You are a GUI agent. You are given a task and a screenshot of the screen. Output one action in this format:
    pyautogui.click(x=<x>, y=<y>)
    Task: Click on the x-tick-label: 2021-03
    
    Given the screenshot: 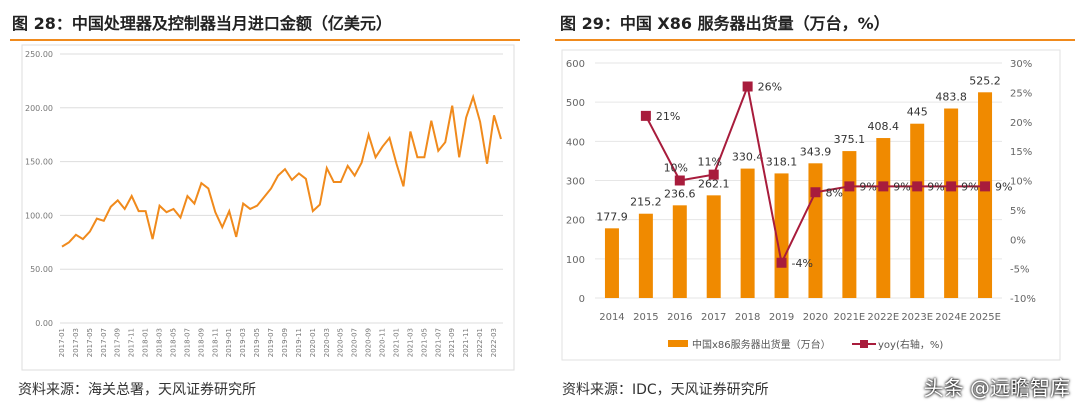 What is the action you would take?
    pyautogui.click(x=410, y=342)
    